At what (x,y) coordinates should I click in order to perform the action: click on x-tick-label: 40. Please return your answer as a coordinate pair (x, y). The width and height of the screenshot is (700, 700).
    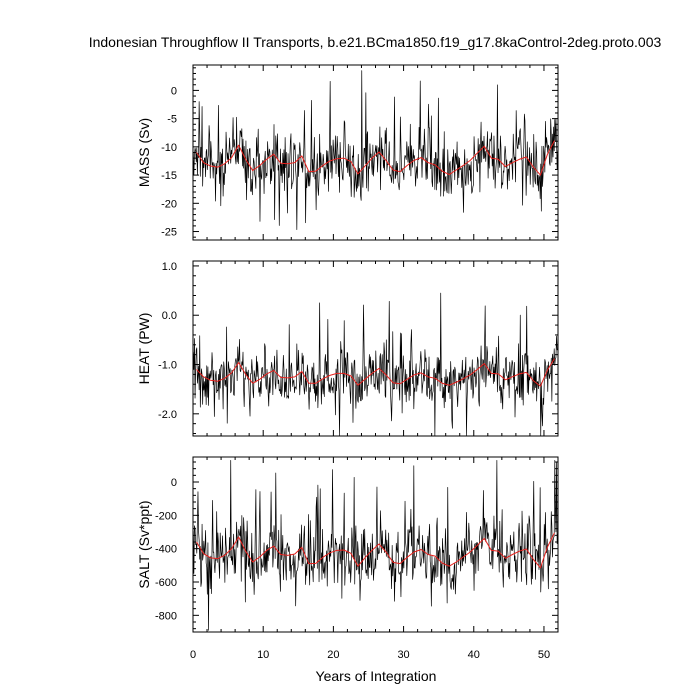
    Looking at the image, I should click on (474, 655).